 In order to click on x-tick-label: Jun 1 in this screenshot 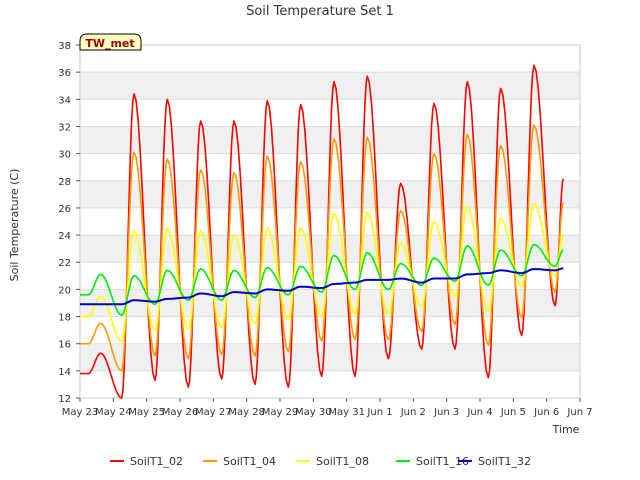, I will do `click(379, 412)`.